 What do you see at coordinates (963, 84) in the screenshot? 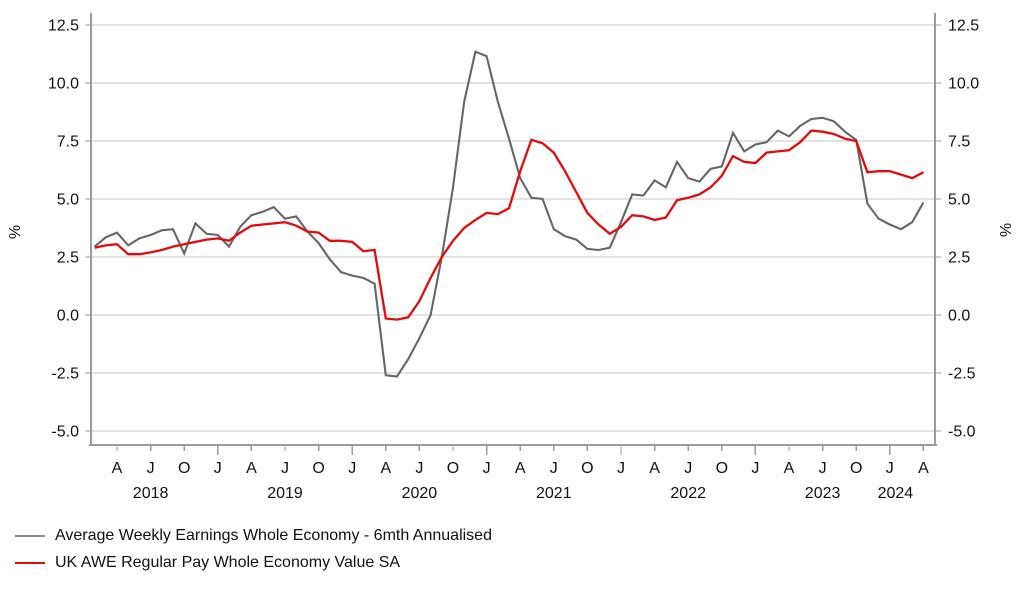
I see `right-y-tick-label: 10.0` at bounding box center [963, 84].